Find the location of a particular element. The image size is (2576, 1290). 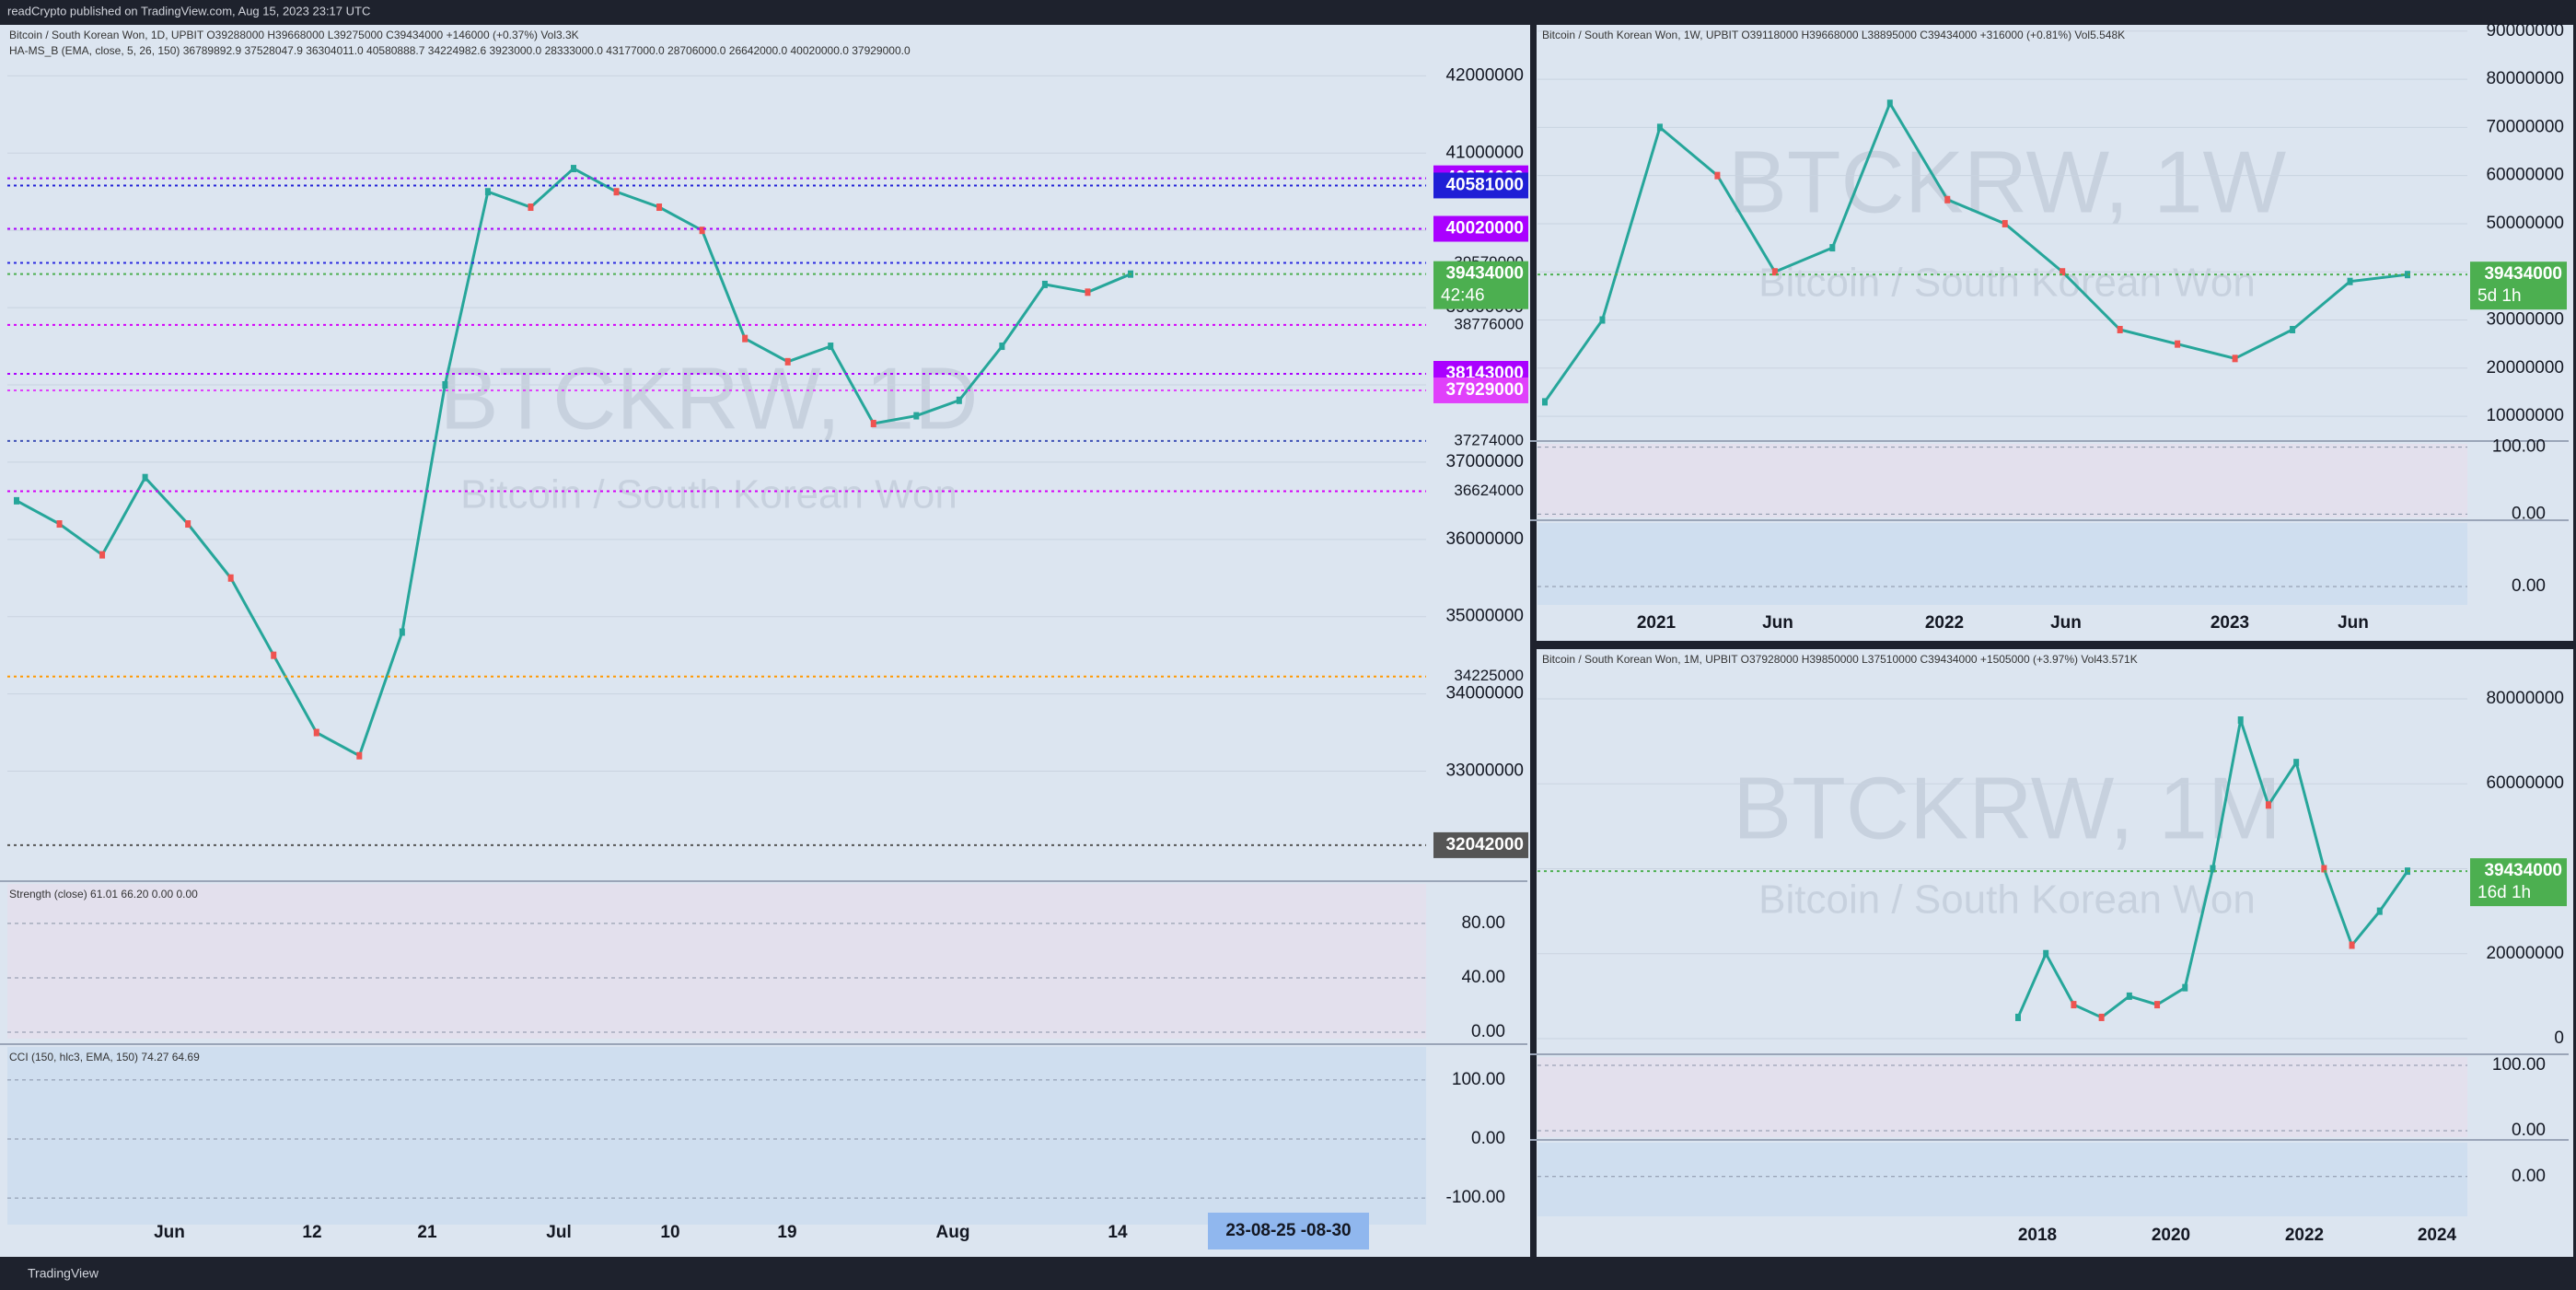

price-tag-label: 38776000 is located at coordinates (1489, 323).